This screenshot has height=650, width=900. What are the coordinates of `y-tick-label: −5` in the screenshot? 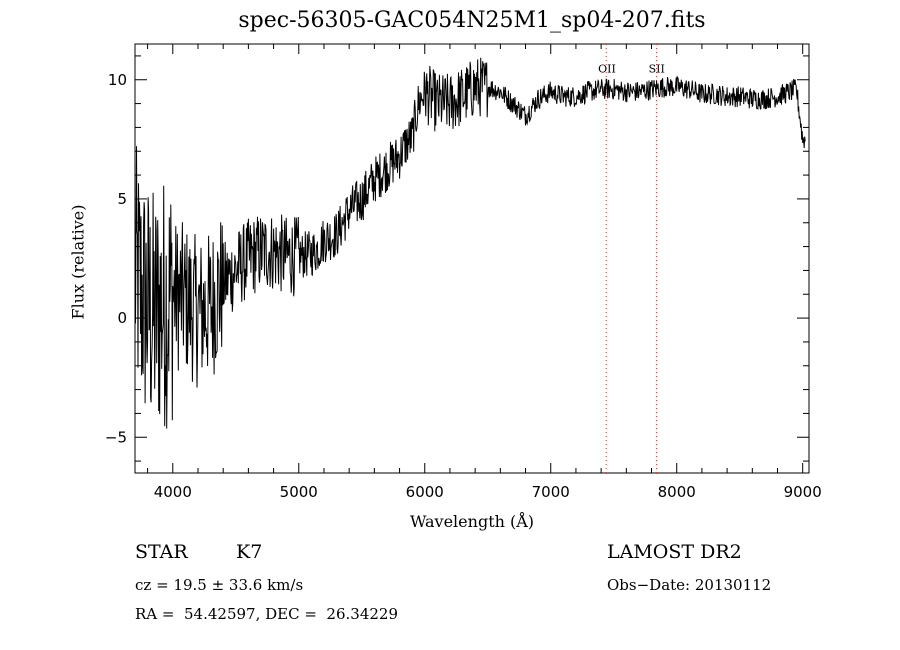 It's located at (116, 437).